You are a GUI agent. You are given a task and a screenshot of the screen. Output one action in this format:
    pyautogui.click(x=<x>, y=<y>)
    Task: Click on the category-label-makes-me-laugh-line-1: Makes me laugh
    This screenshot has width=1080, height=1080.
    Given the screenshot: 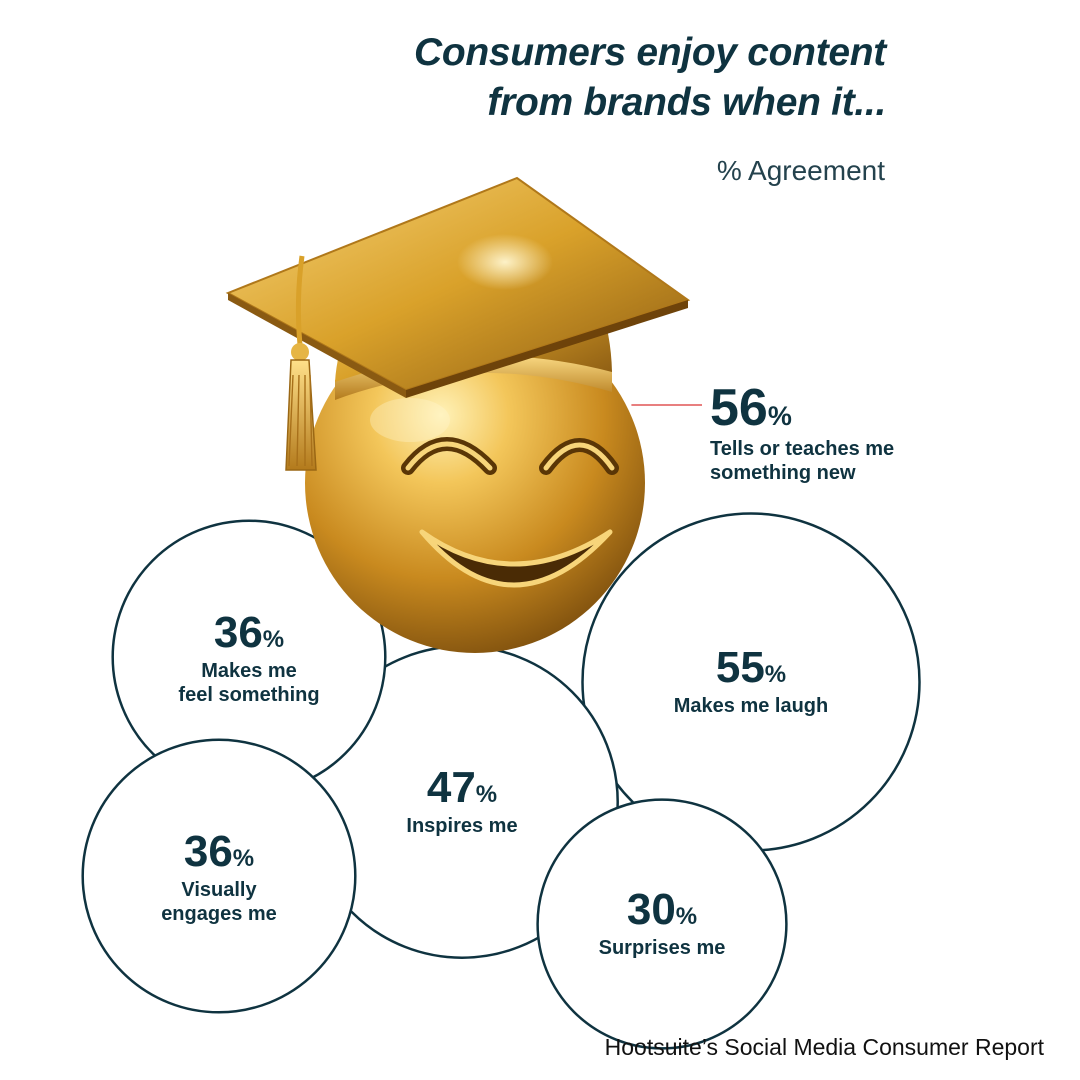 What is the action you would take?
    pyautogui.click(x=751, y=706)
    